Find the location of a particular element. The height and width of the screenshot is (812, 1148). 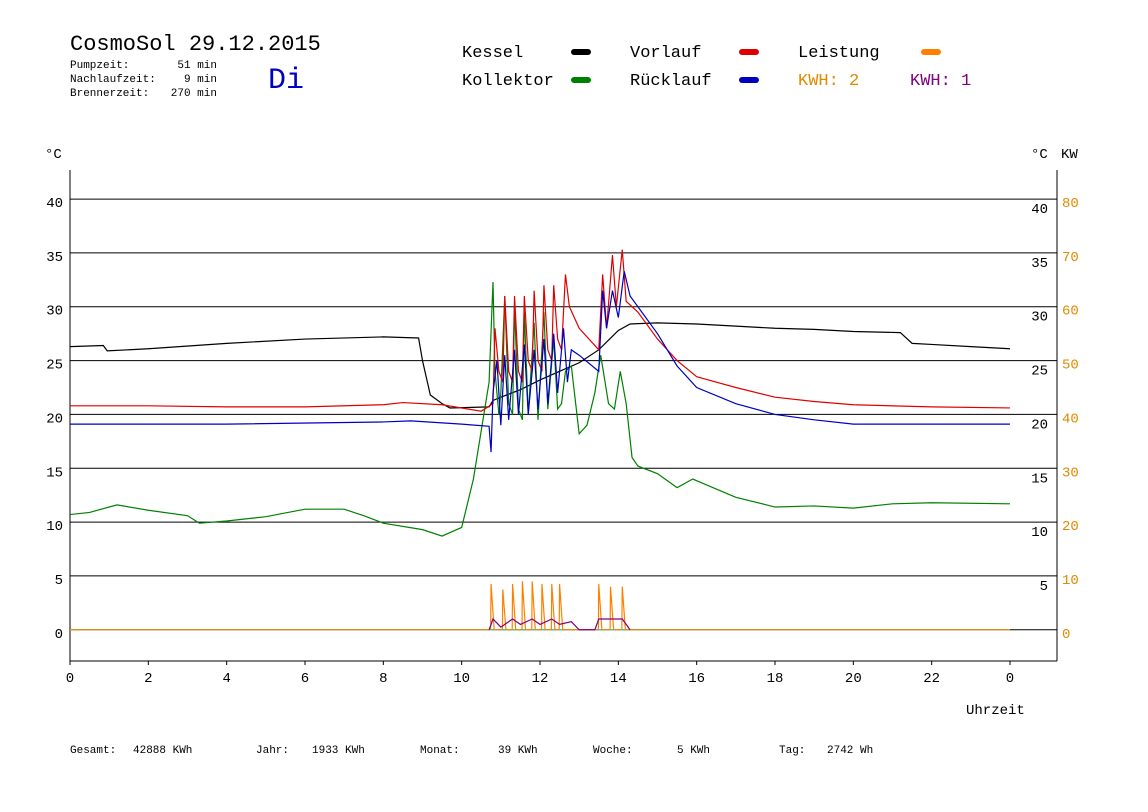

footer-value: 5 KWh is located at coordinates (693, 751).